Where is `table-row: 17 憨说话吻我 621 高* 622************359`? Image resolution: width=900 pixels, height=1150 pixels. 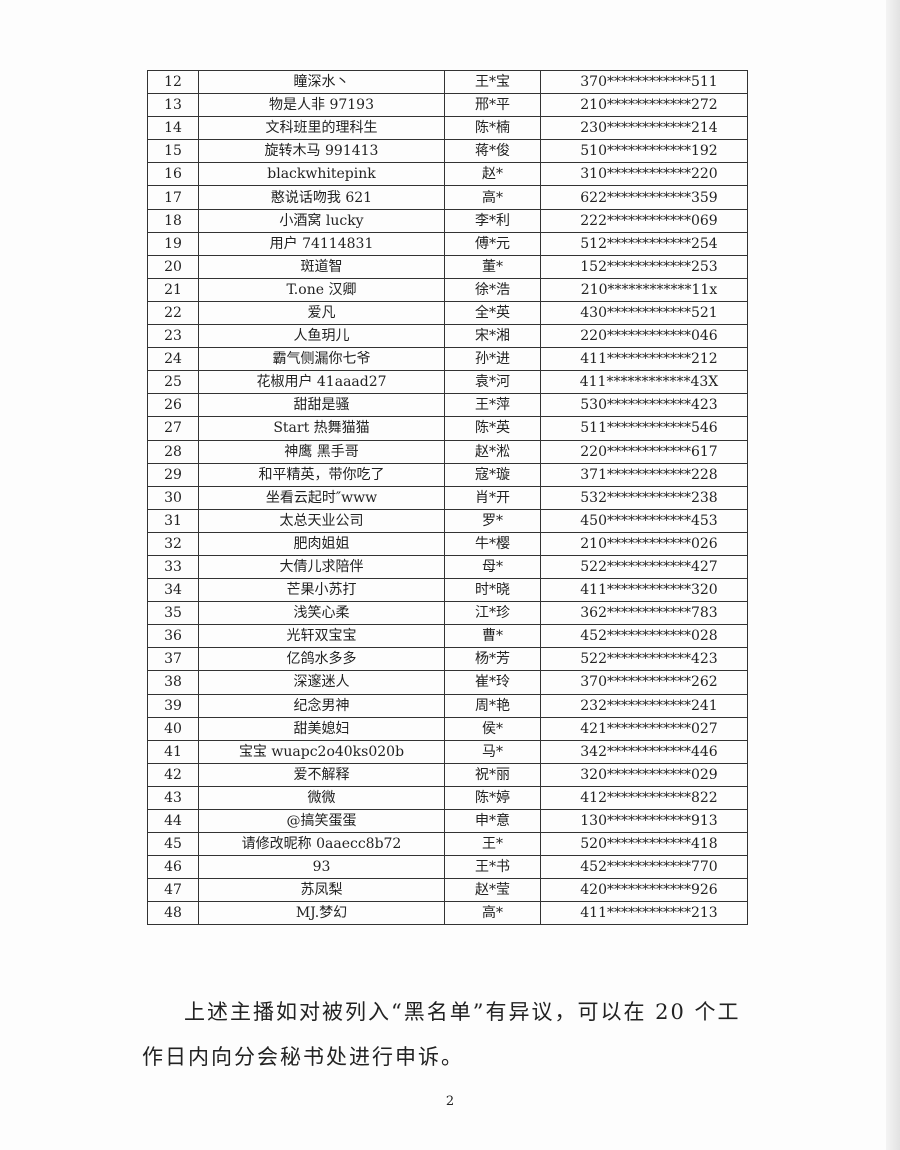
table-row: 17 憨说话吻我 621 高* 622************359 is located at coordinates (447, 197).